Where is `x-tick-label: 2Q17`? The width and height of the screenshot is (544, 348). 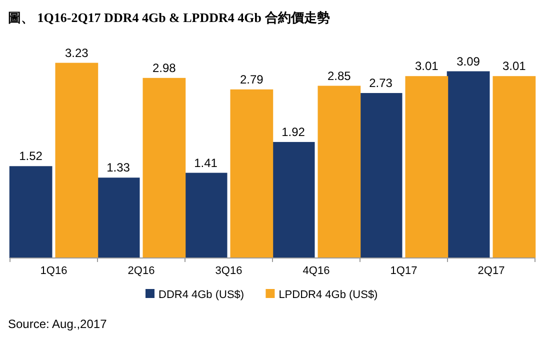
x-tick-label: 2Q17 is located at coordinates (491, 271).